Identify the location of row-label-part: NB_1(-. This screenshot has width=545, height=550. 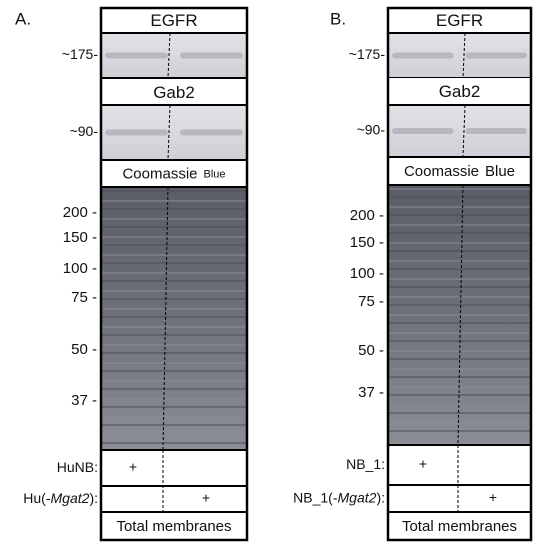
(315, 497).